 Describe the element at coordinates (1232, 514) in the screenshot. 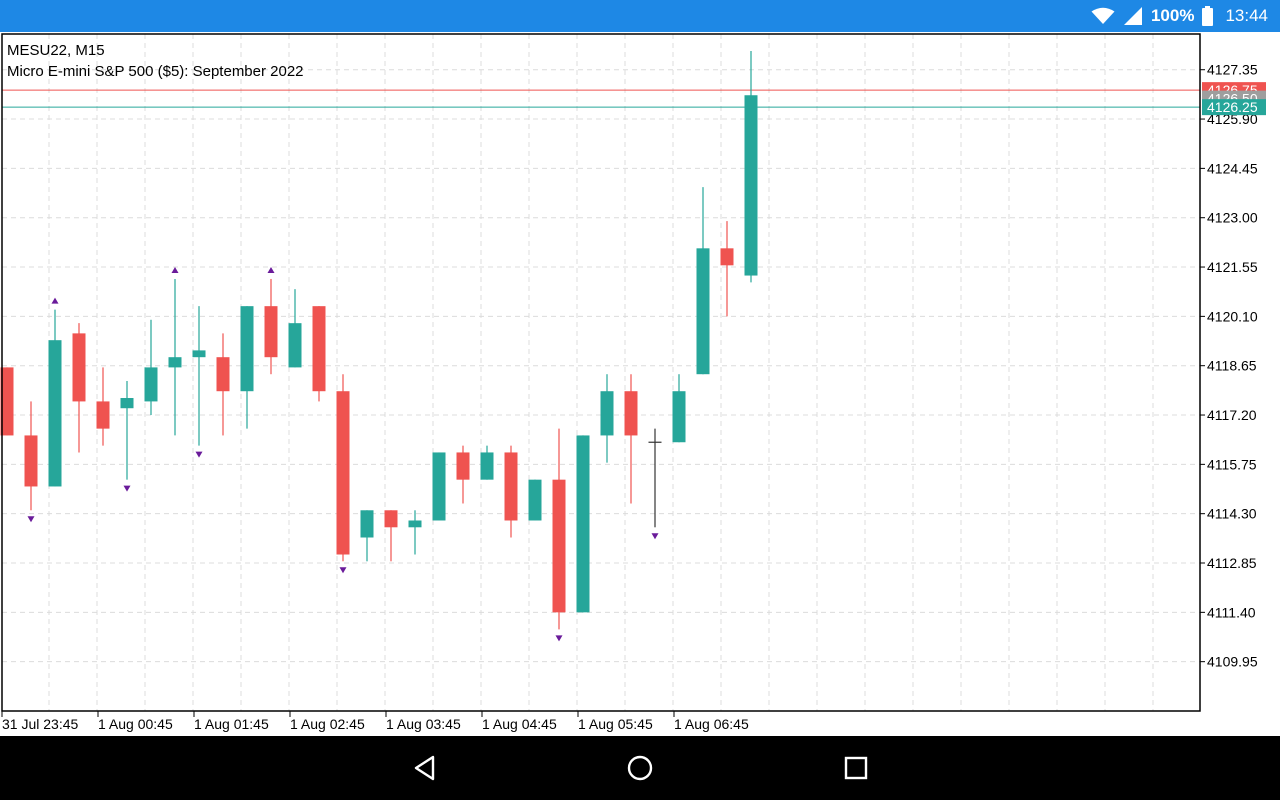

I see `price-tick-label: 4114.30` at that location.